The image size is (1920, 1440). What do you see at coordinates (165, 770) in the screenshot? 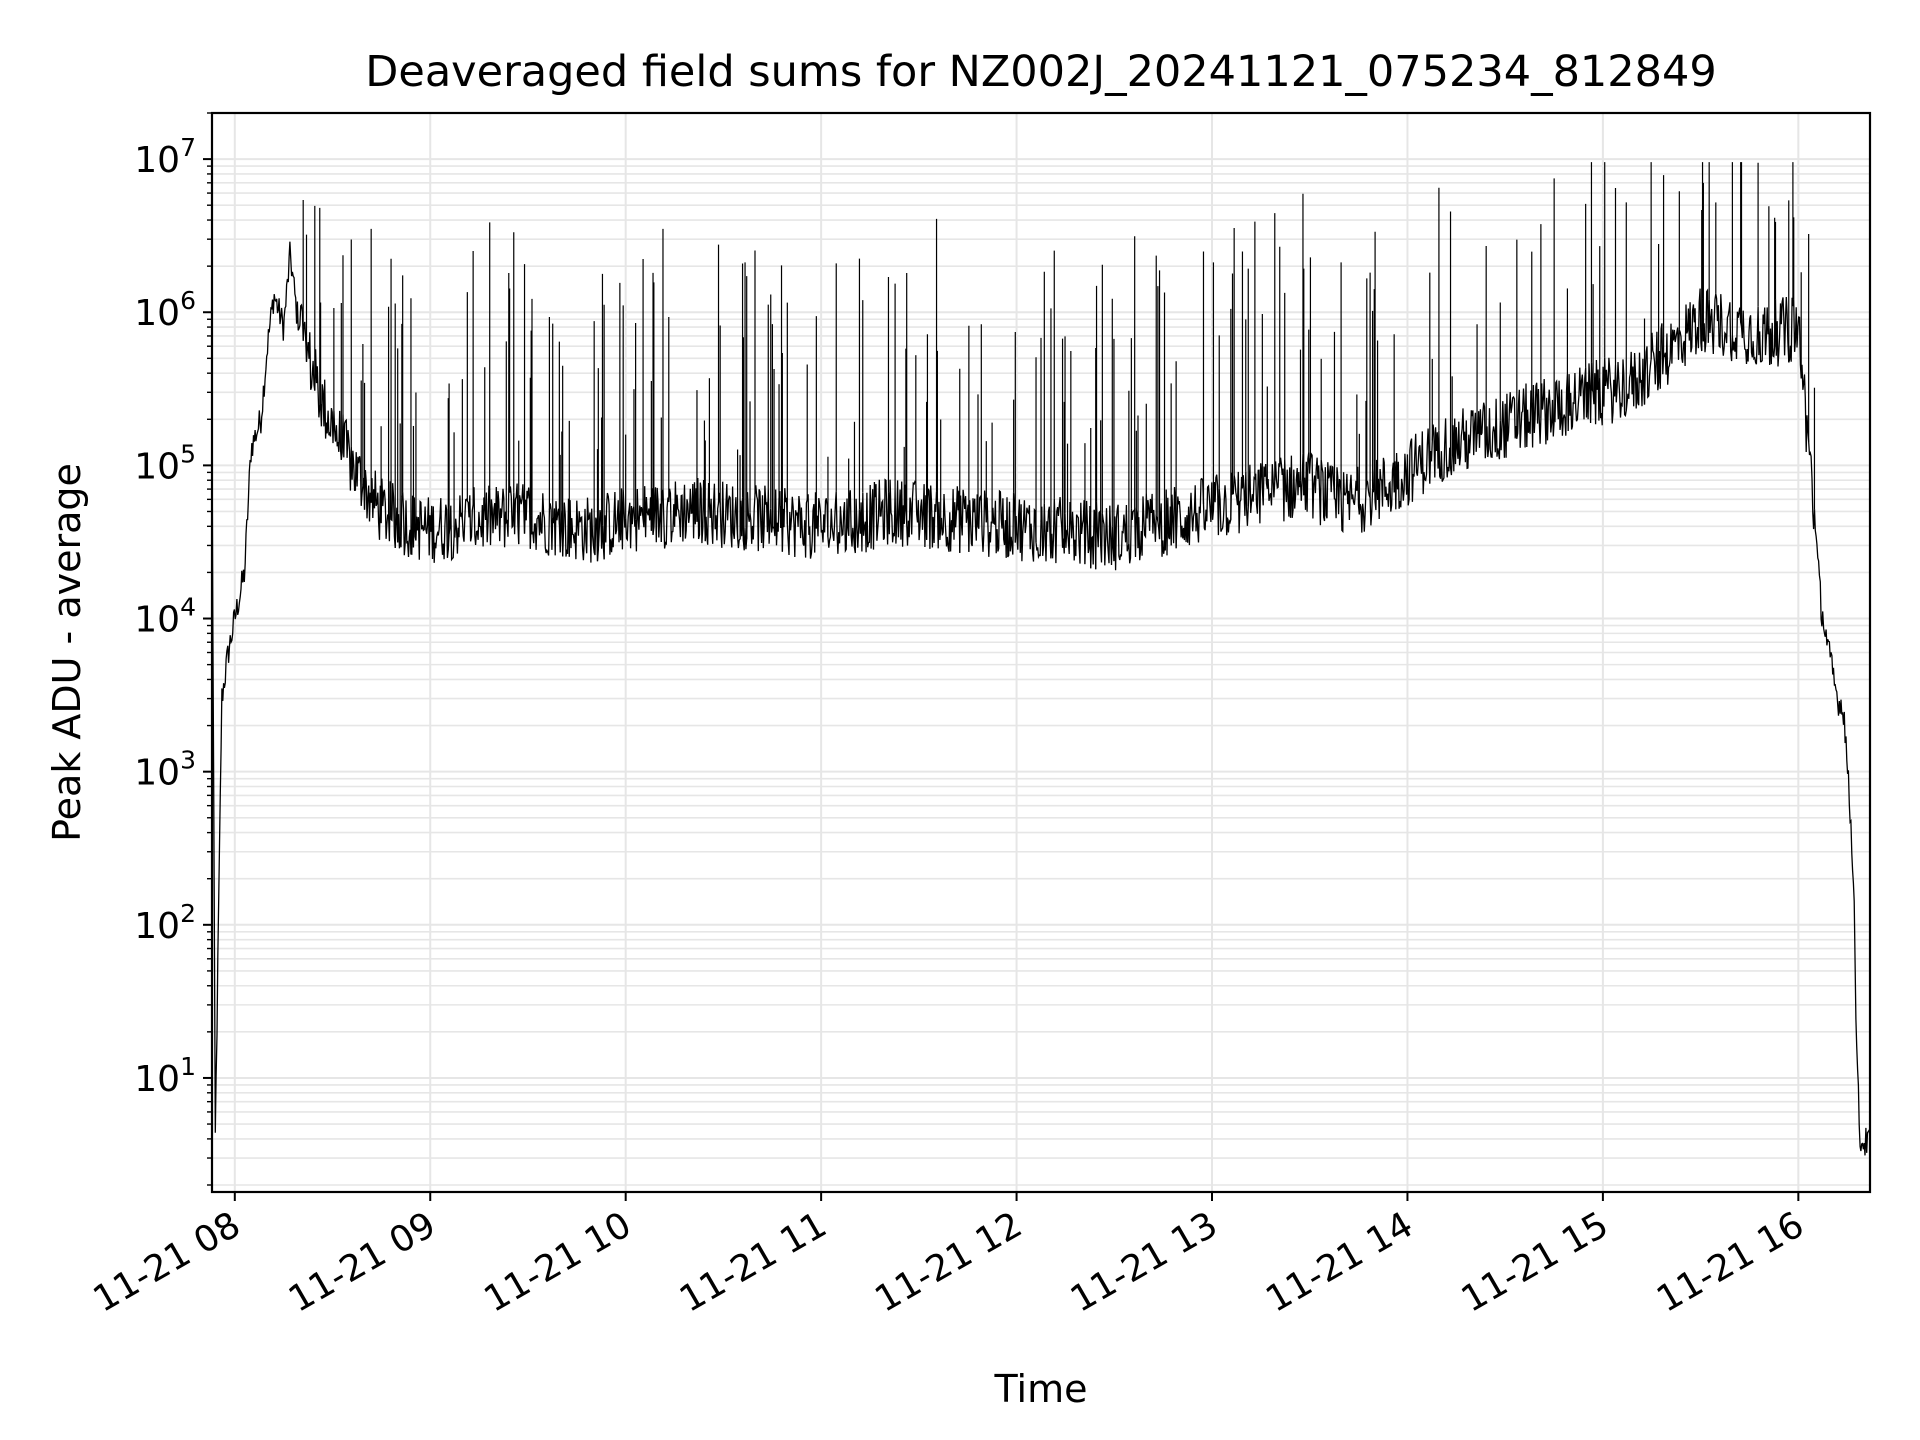
I see `y-tick-label: 10³` at bounding box center [165, 770].